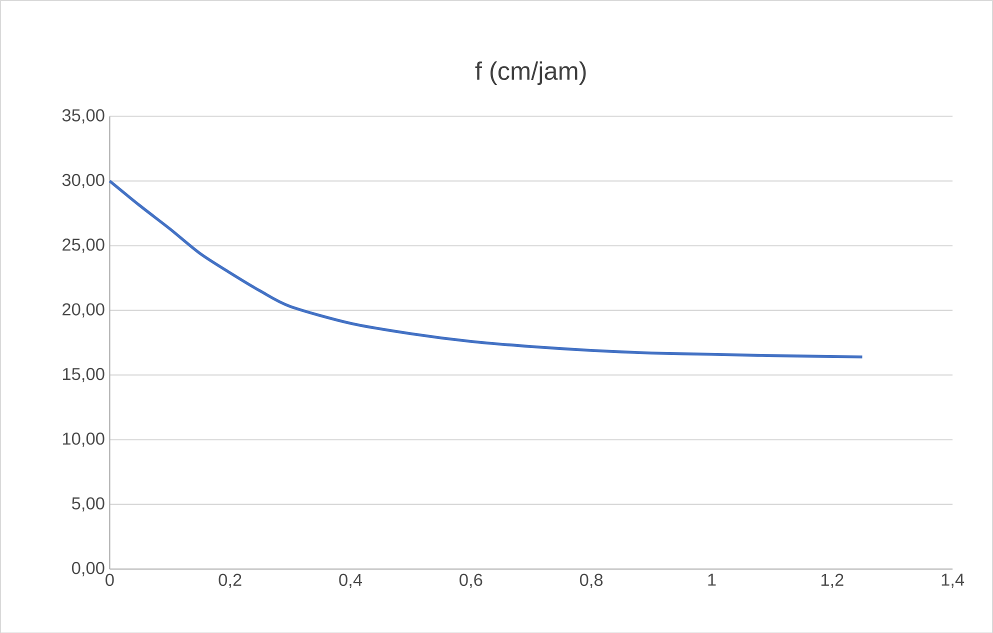 The image size is (993, 633). What do you see at coordinates (83, 181) in the screenshot?
I see `y-tick-label: 30,00` at bounding box center [83, 181].